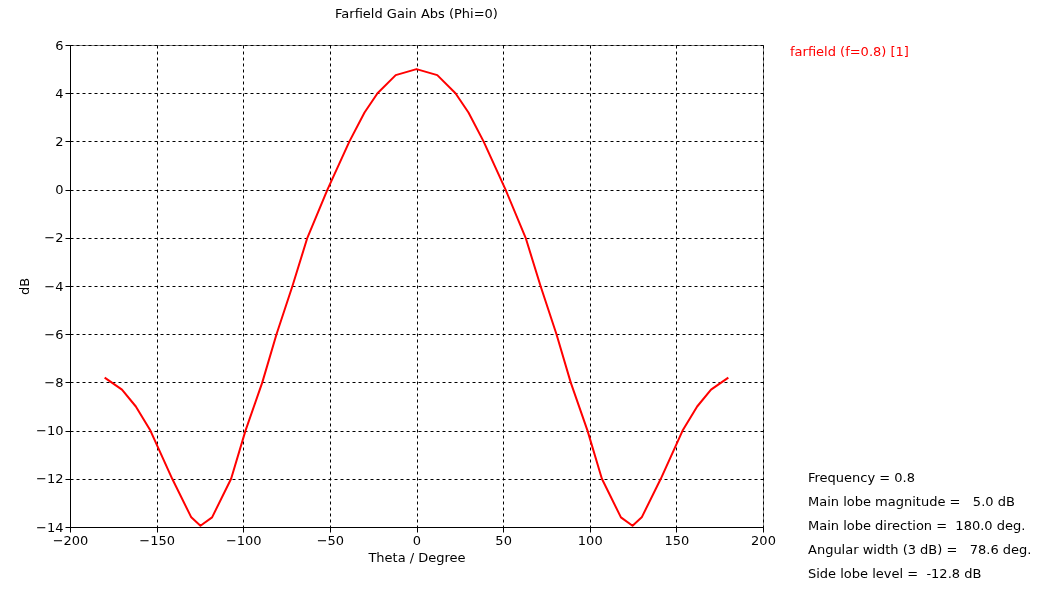 This screenshot has width=1058, height=589. Describe the element at coordinates (895, 574) in the screenshot. I see `text: Side lobe level = -12.8 dB` at that location.